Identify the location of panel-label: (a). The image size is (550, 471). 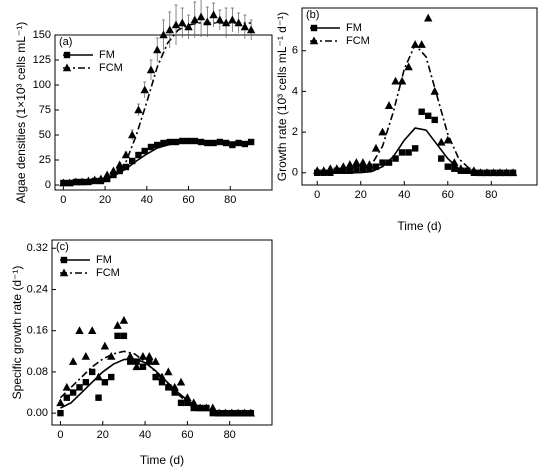
(65, 42).